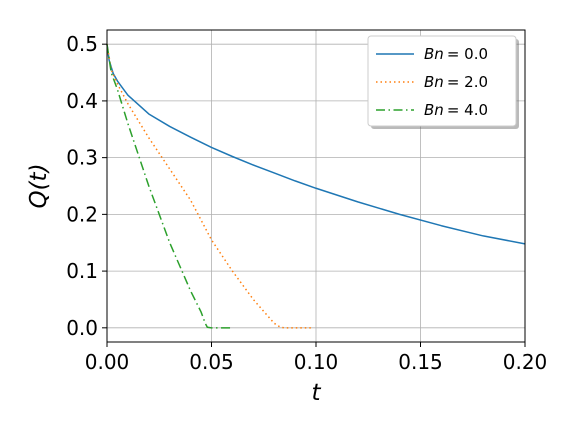  I want to click on legend-value: = 2.0, so click(467, 82).